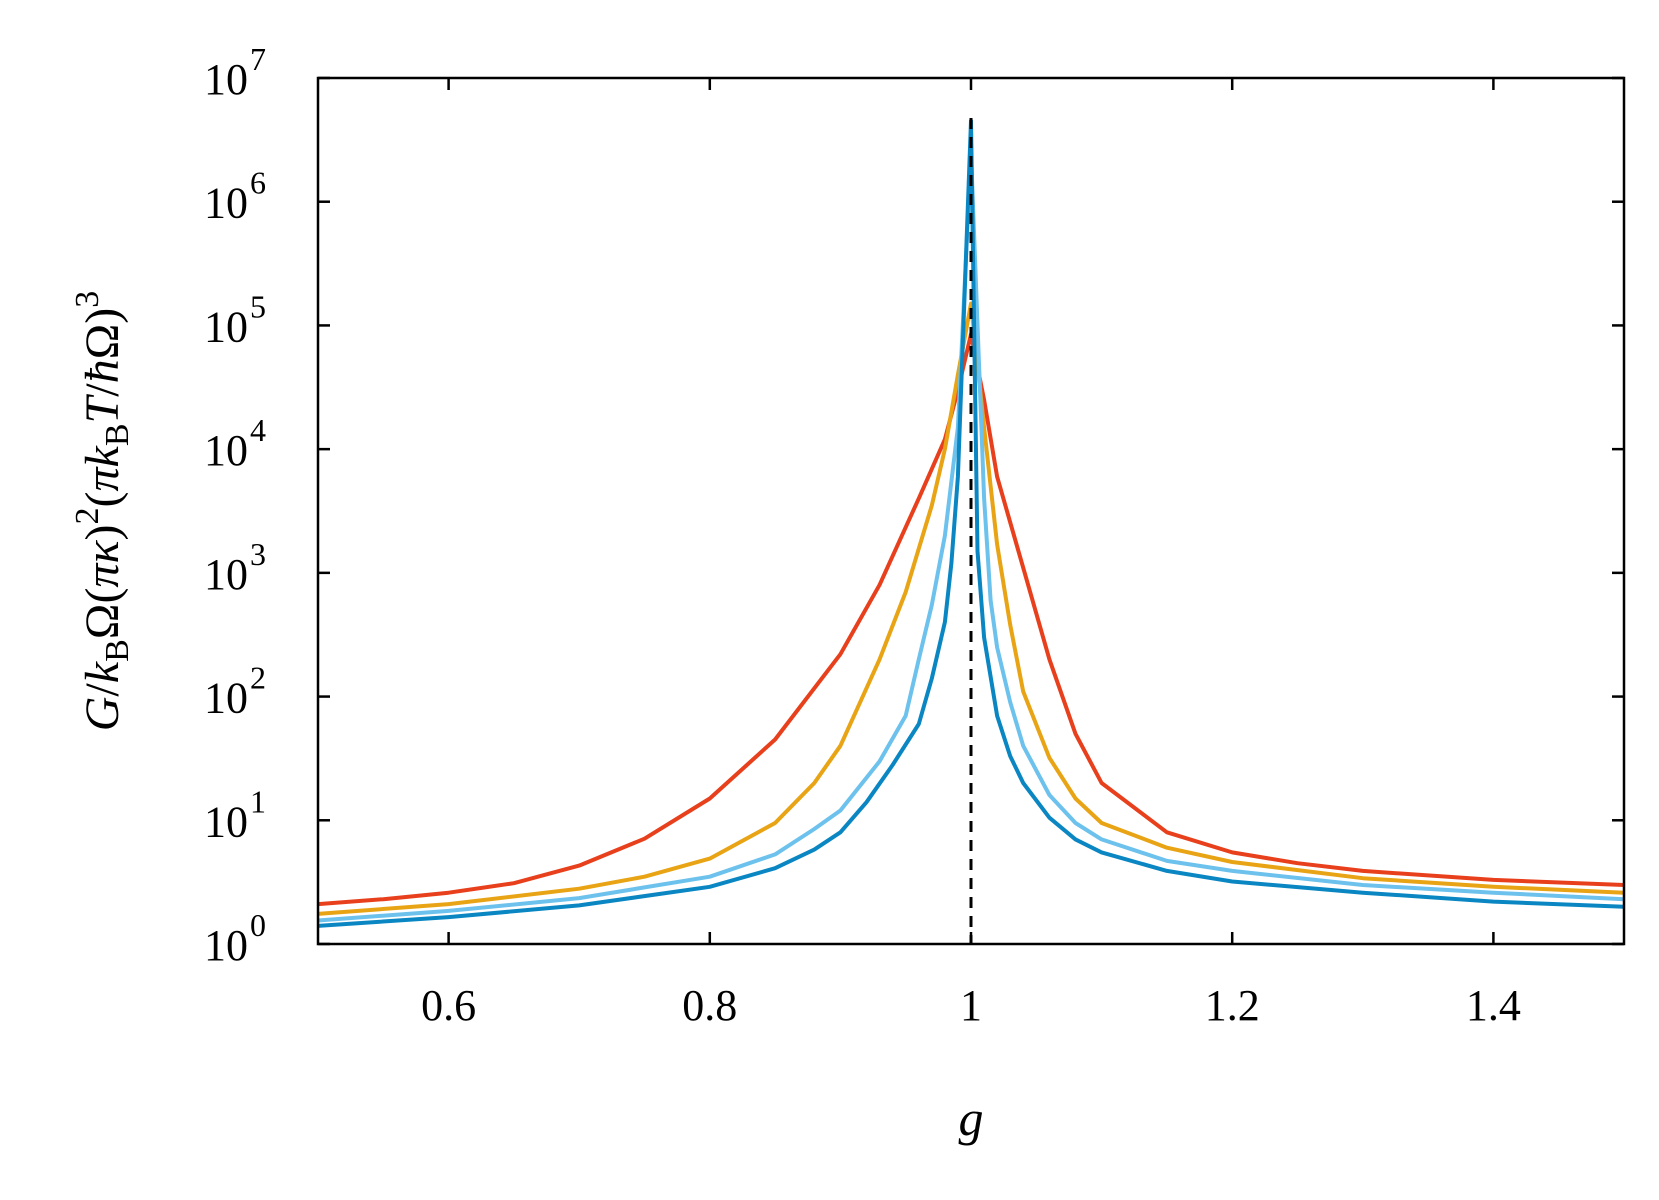 Image resolution: width=1659 pixels, height=1200 pixels. What do you see at coordinates (102, 500) in the screenshot?
I see `ylabel-open-paren: (` at bounding box center [102, 500].